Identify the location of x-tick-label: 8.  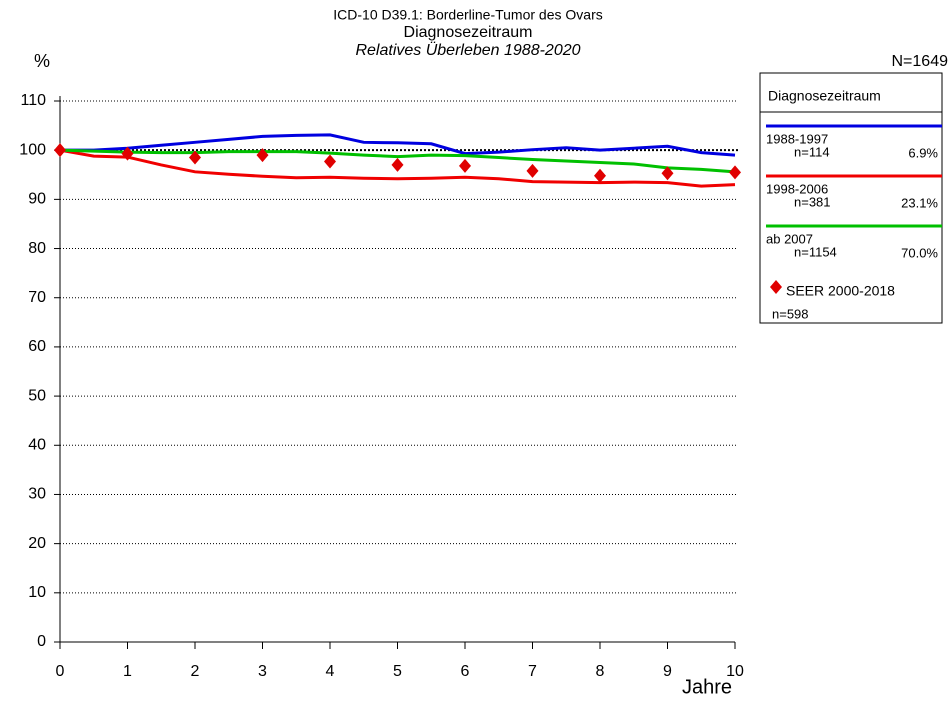
(600, 671).